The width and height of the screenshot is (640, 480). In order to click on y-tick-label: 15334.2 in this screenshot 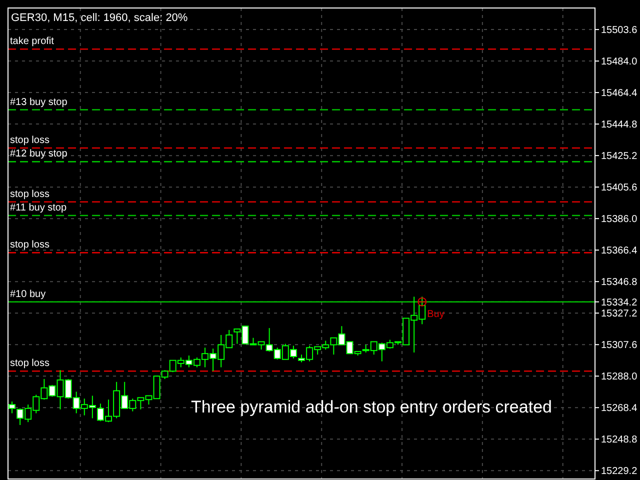, I will do `click(619, 302)`.